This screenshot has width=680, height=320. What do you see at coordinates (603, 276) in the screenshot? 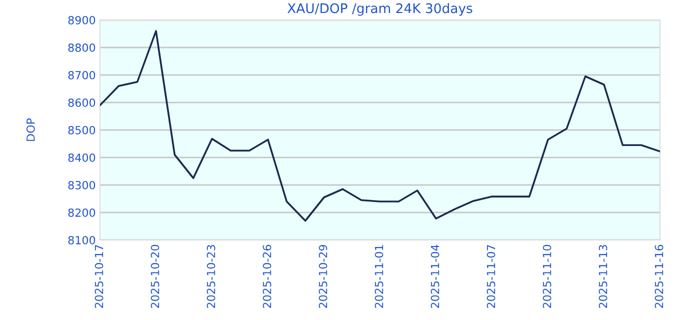
I see `x-tick-label: 2025-11-13` at bounding box center [603, 276].